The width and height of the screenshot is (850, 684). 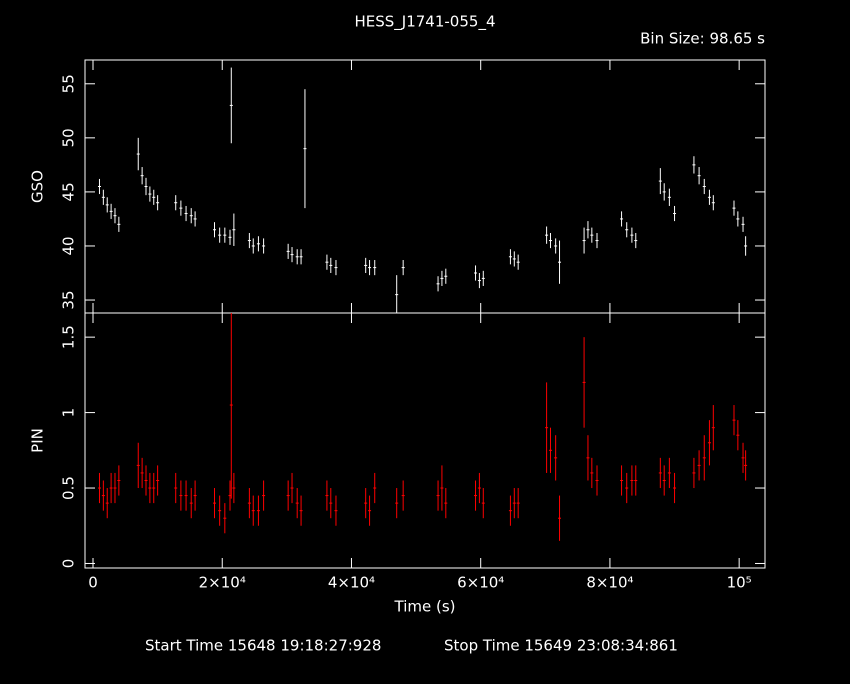 I want to click on x-tick-label: 10⁵, so click(x=739, y=583).